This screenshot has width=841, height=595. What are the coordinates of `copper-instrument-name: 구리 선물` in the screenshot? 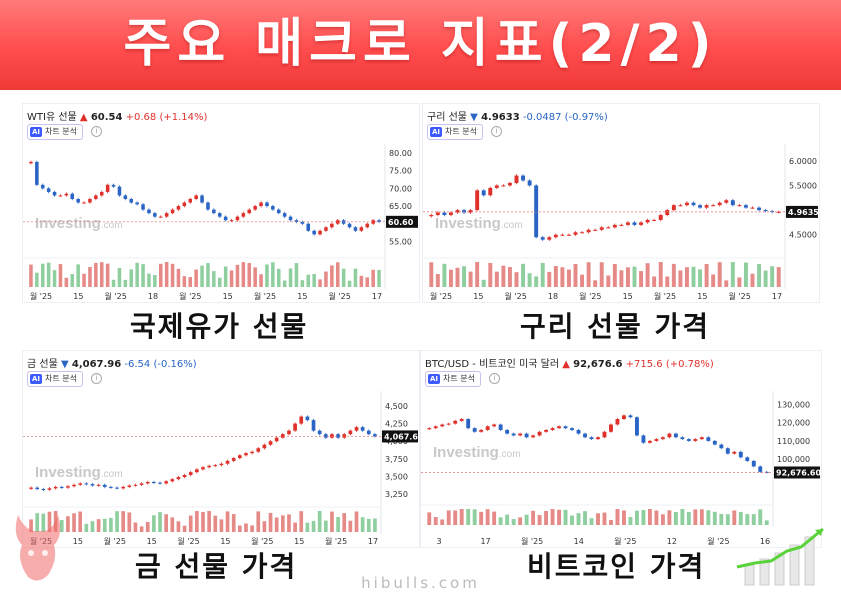 It's located at (447, 117).